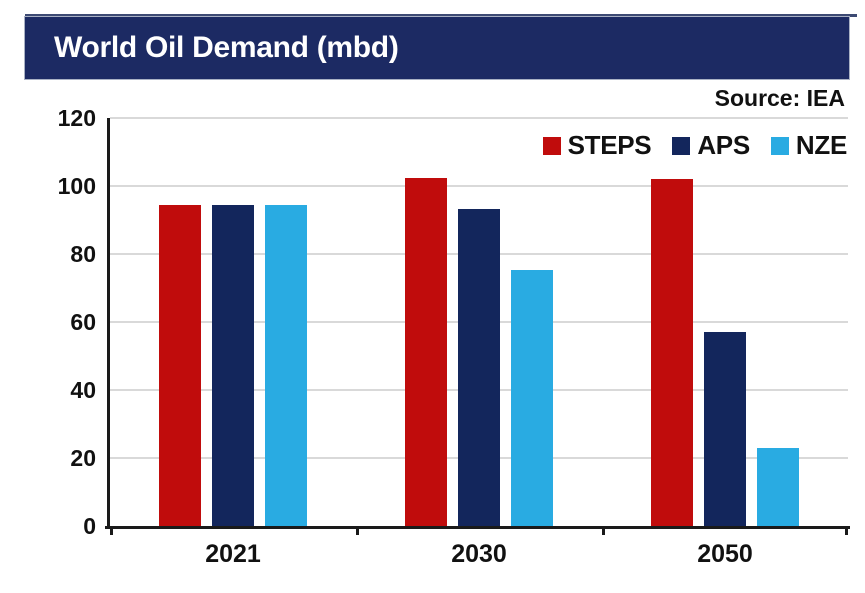 The height and width of the screenshot is (593, 865). I want to click on y-tick-label-80: 80, so click(83, 254).